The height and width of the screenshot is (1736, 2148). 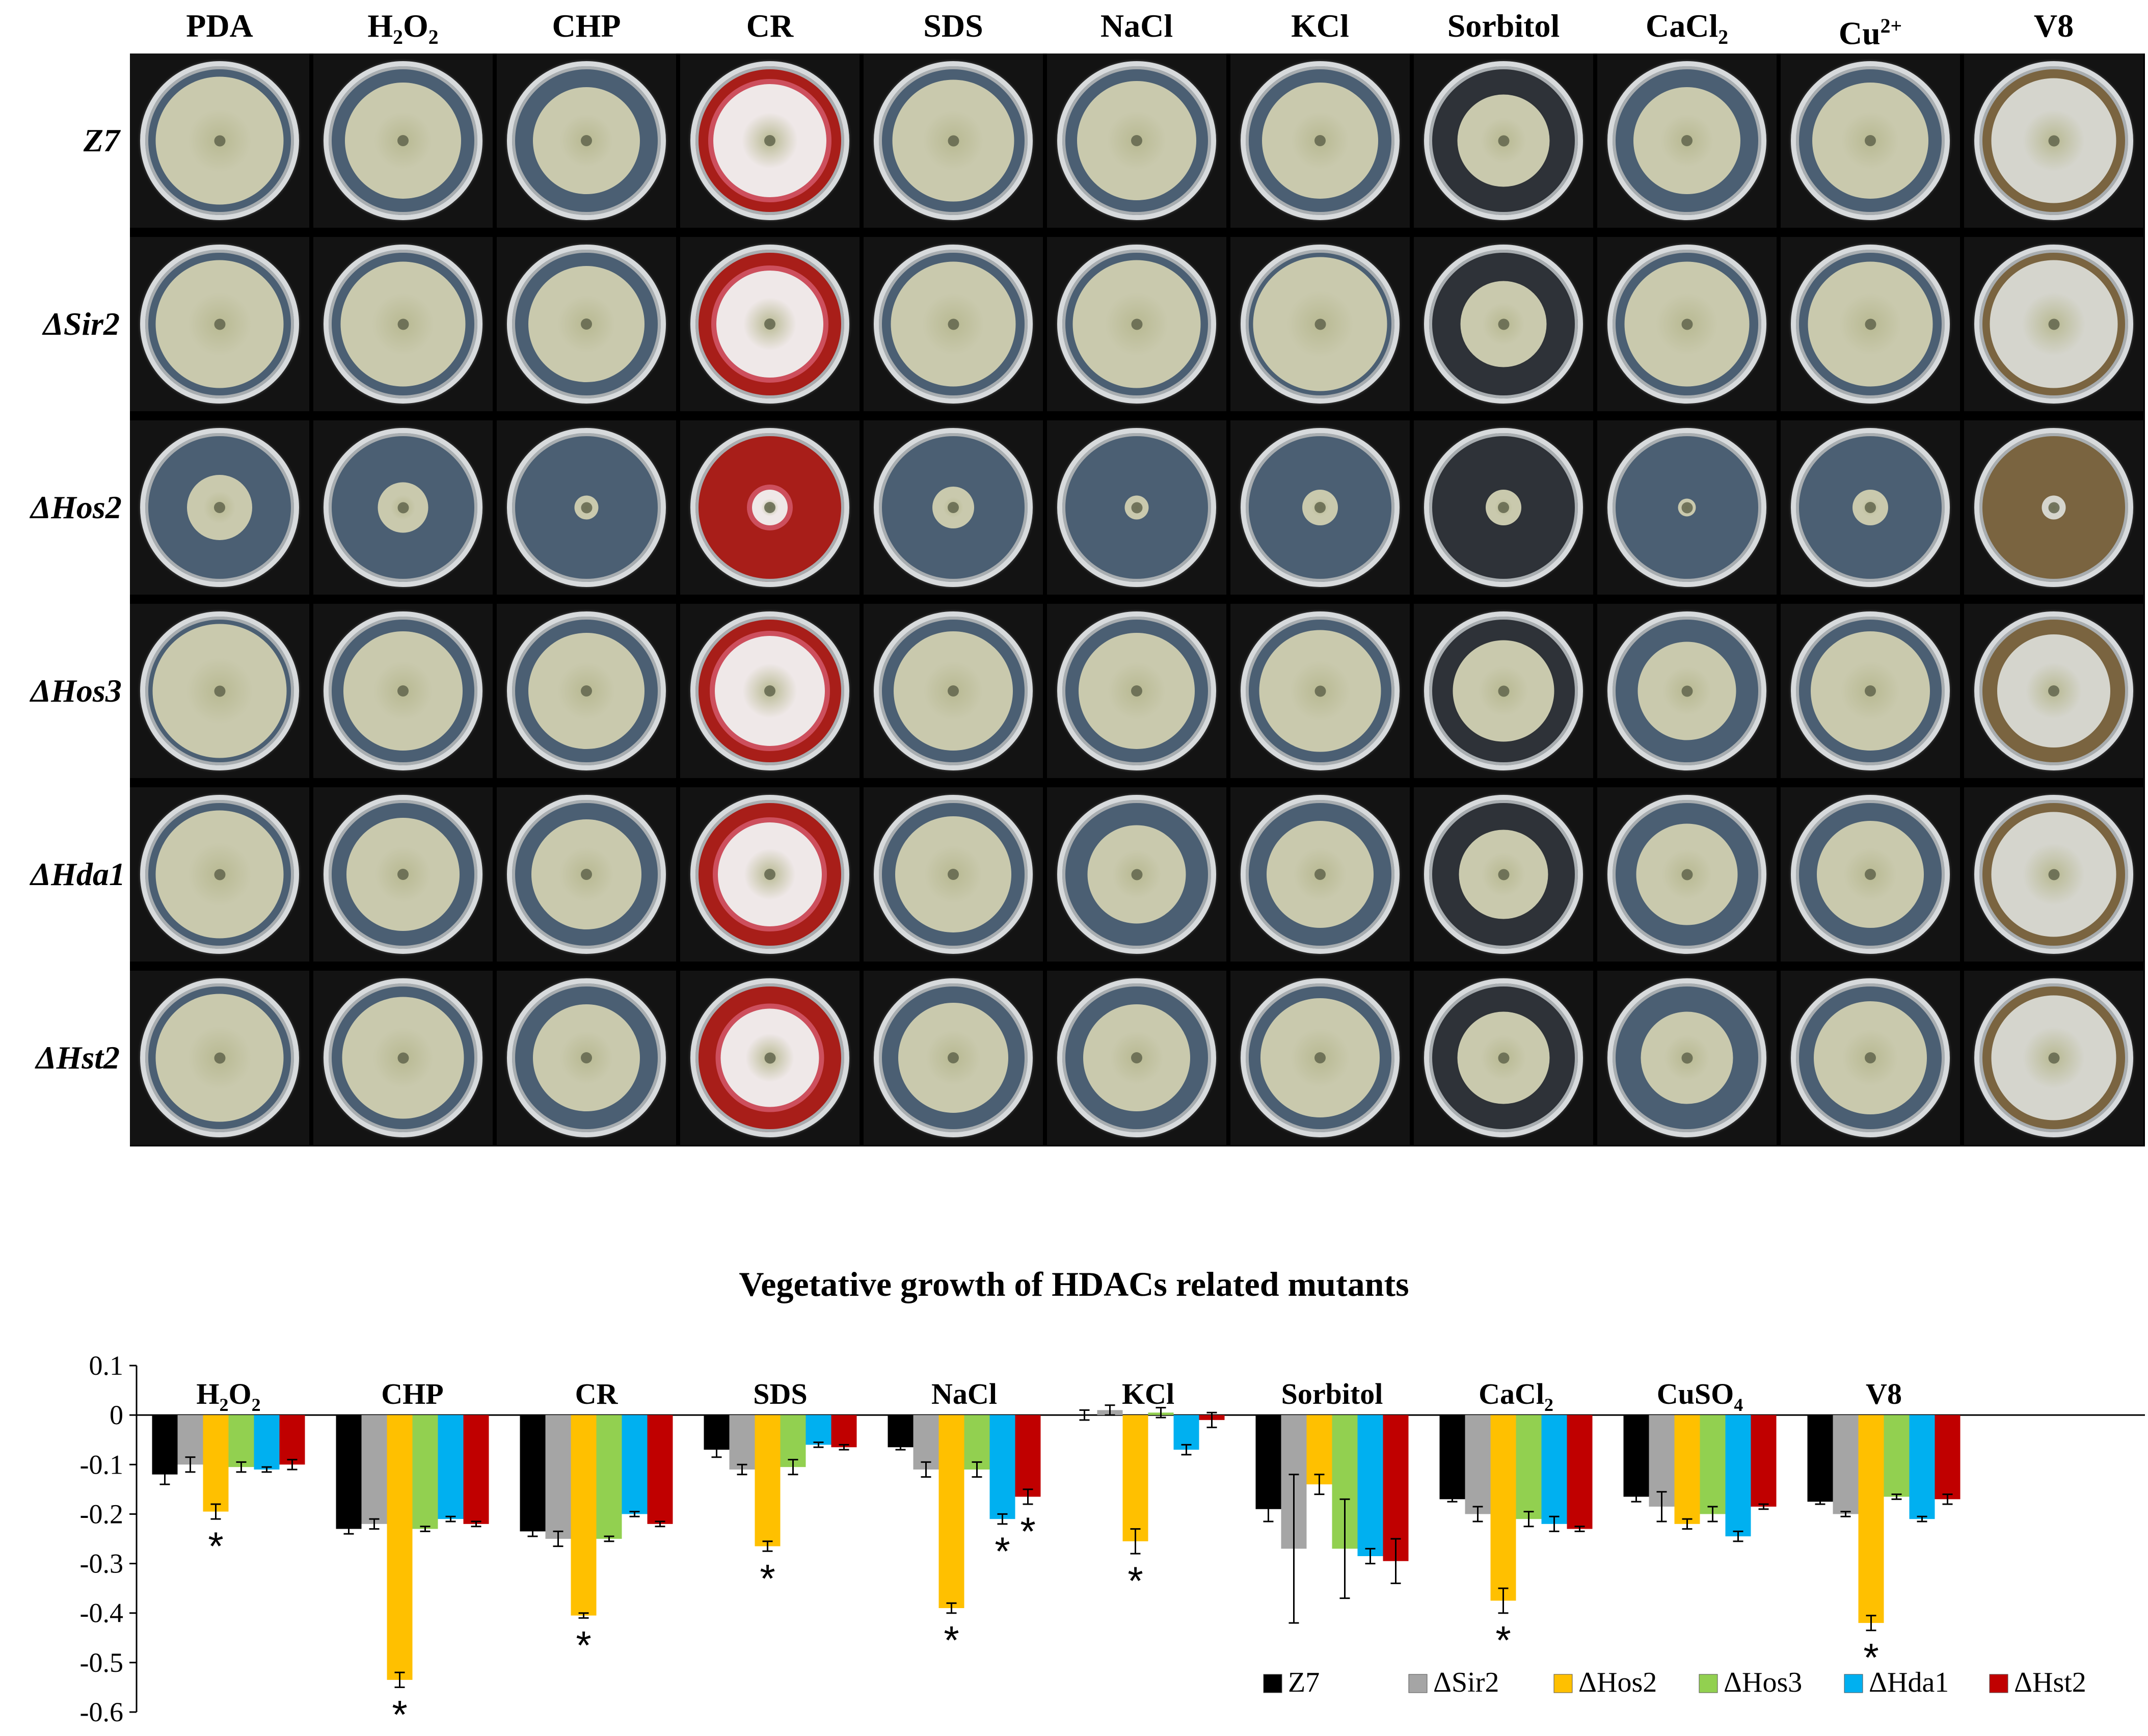 What do you see at coordinates (102, 140) in the screenshot?
I see `row-header: Z7` at bounding box center [102, 140].